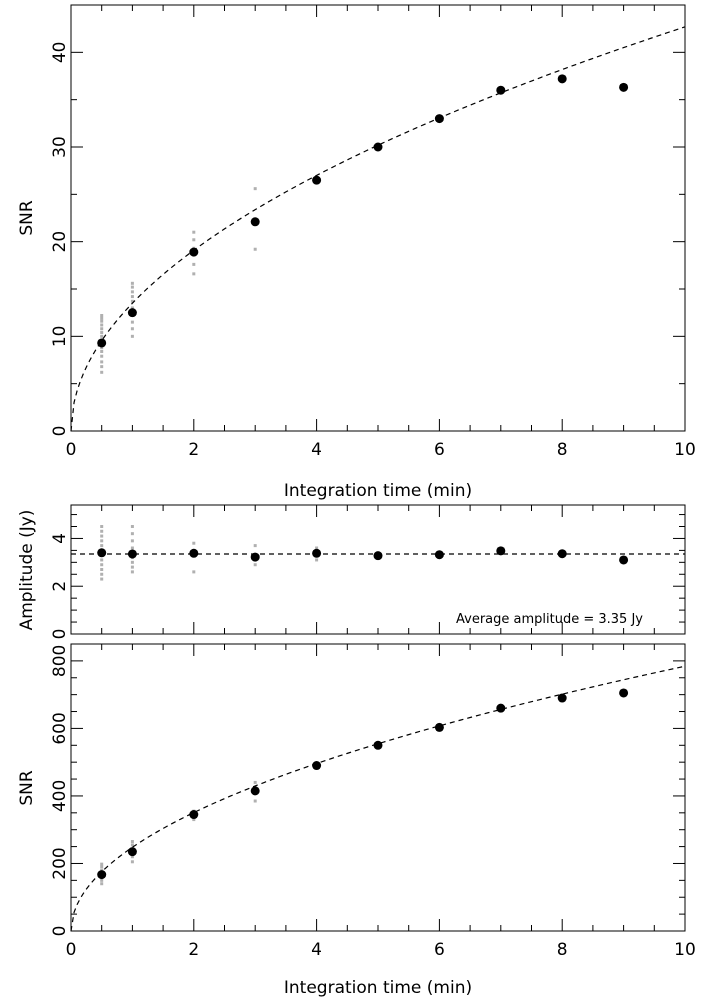  Describe the element at coordinates (549, 619) in the screenshot. I see `average-amplitude-annotation: Average amplitude = 3.35 Jy` at that location.